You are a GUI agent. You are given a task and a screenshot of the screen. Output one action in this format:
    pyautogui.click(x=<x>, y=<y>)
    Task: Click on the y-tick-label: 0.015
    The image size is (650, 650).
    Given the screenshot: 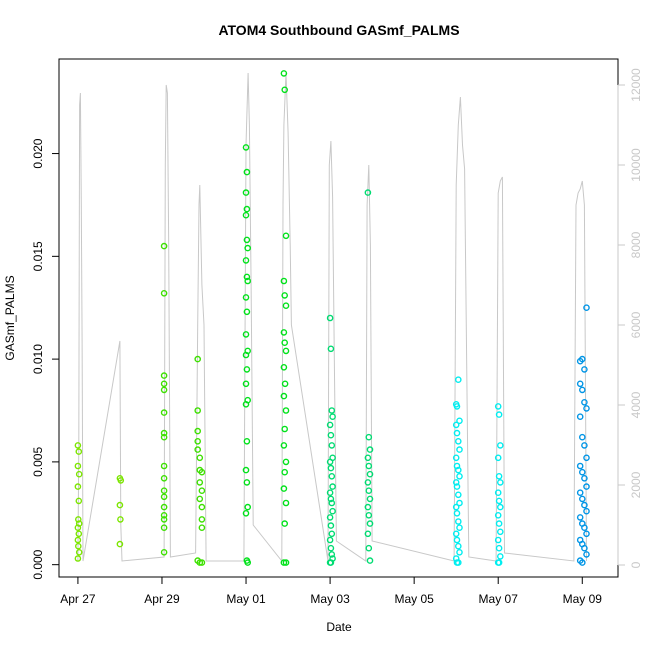 What is the action you would take?
    pyautogui.click(x=38, y=256)
    